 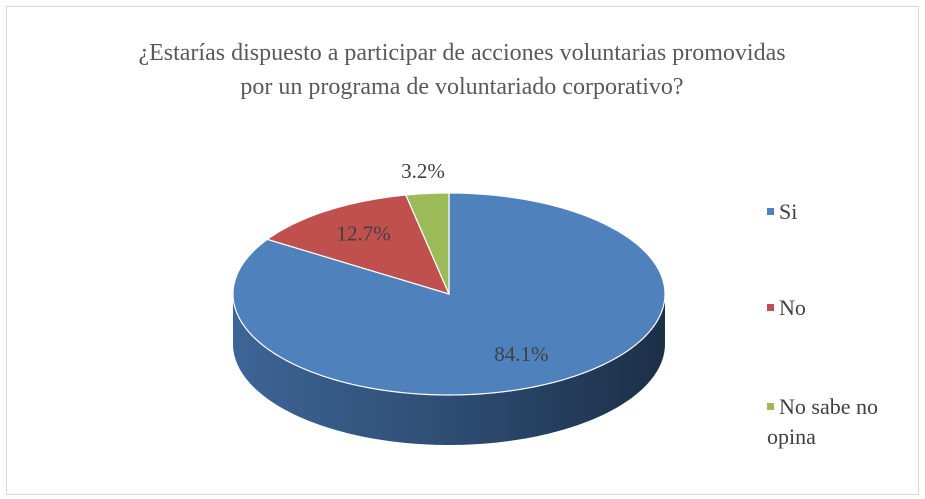 I want to click on legend-item: No sabe no opina, so click(x=837, y=422).